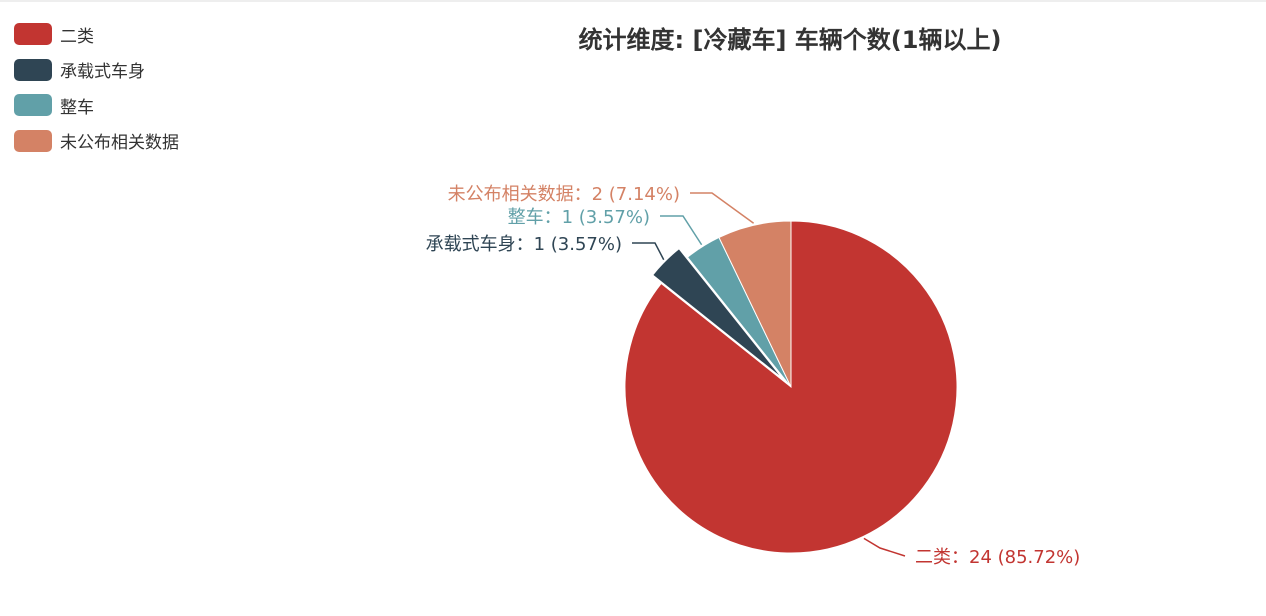 The width and height of the screenshot is (1266, 616). Describe the element at coordinates (997, 557) in the screenshot. I see `slice-label-0: 二类：24 (85.72%)` at that location.